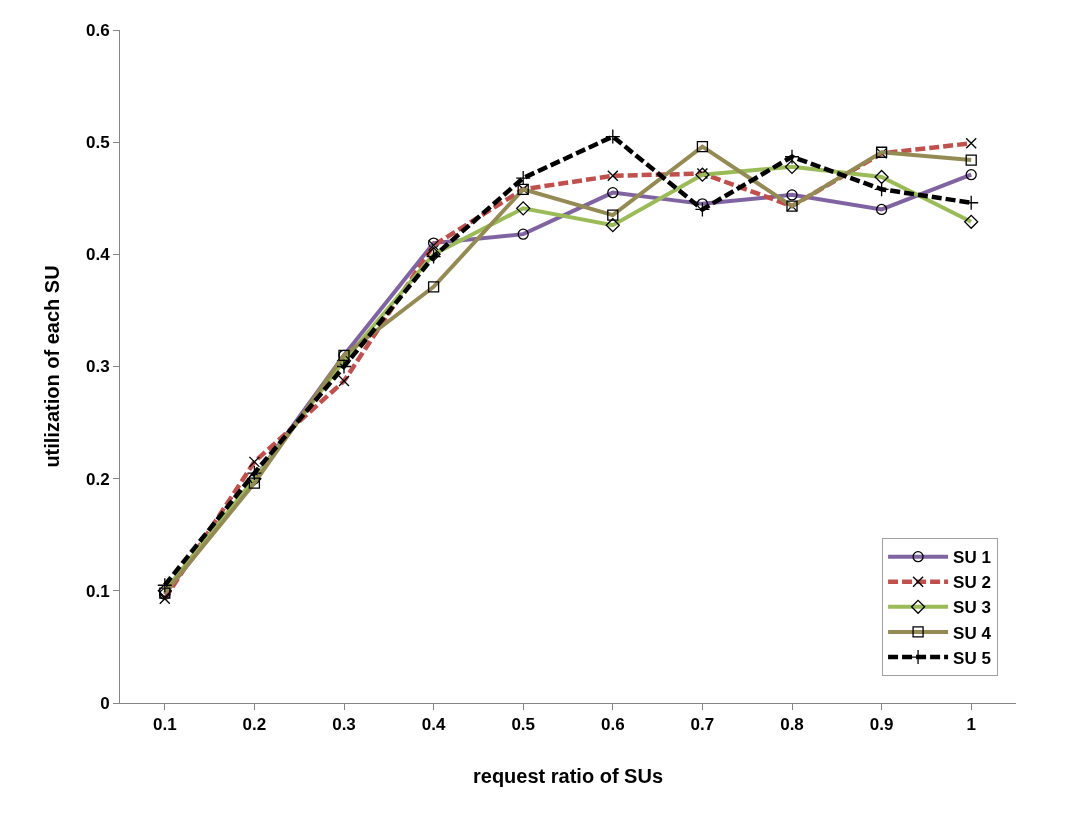 This screenshot has height=813, width=1076. What do you see at coordinates (972, 658) in the screenshot?
I see `legend-label: SU 5` at bounding box center [972, 658].